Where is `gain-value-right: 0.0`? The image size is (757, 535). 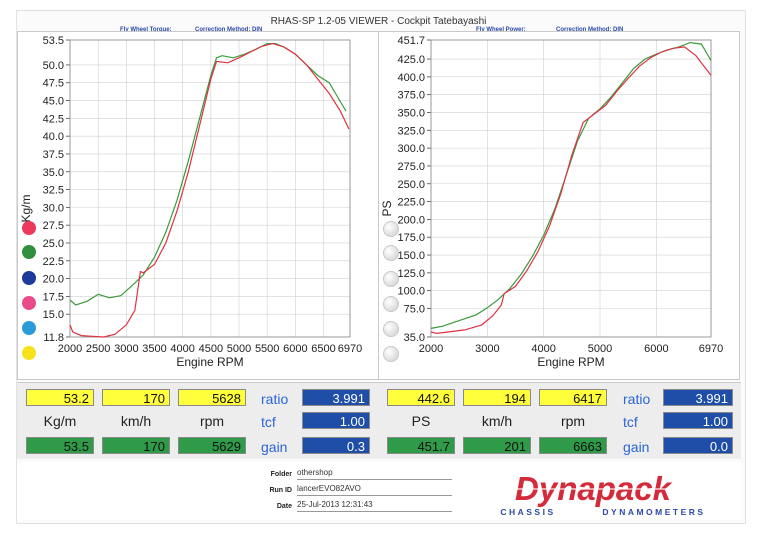
gain-value-right: 0.0 is located at coordinates (698, 445).